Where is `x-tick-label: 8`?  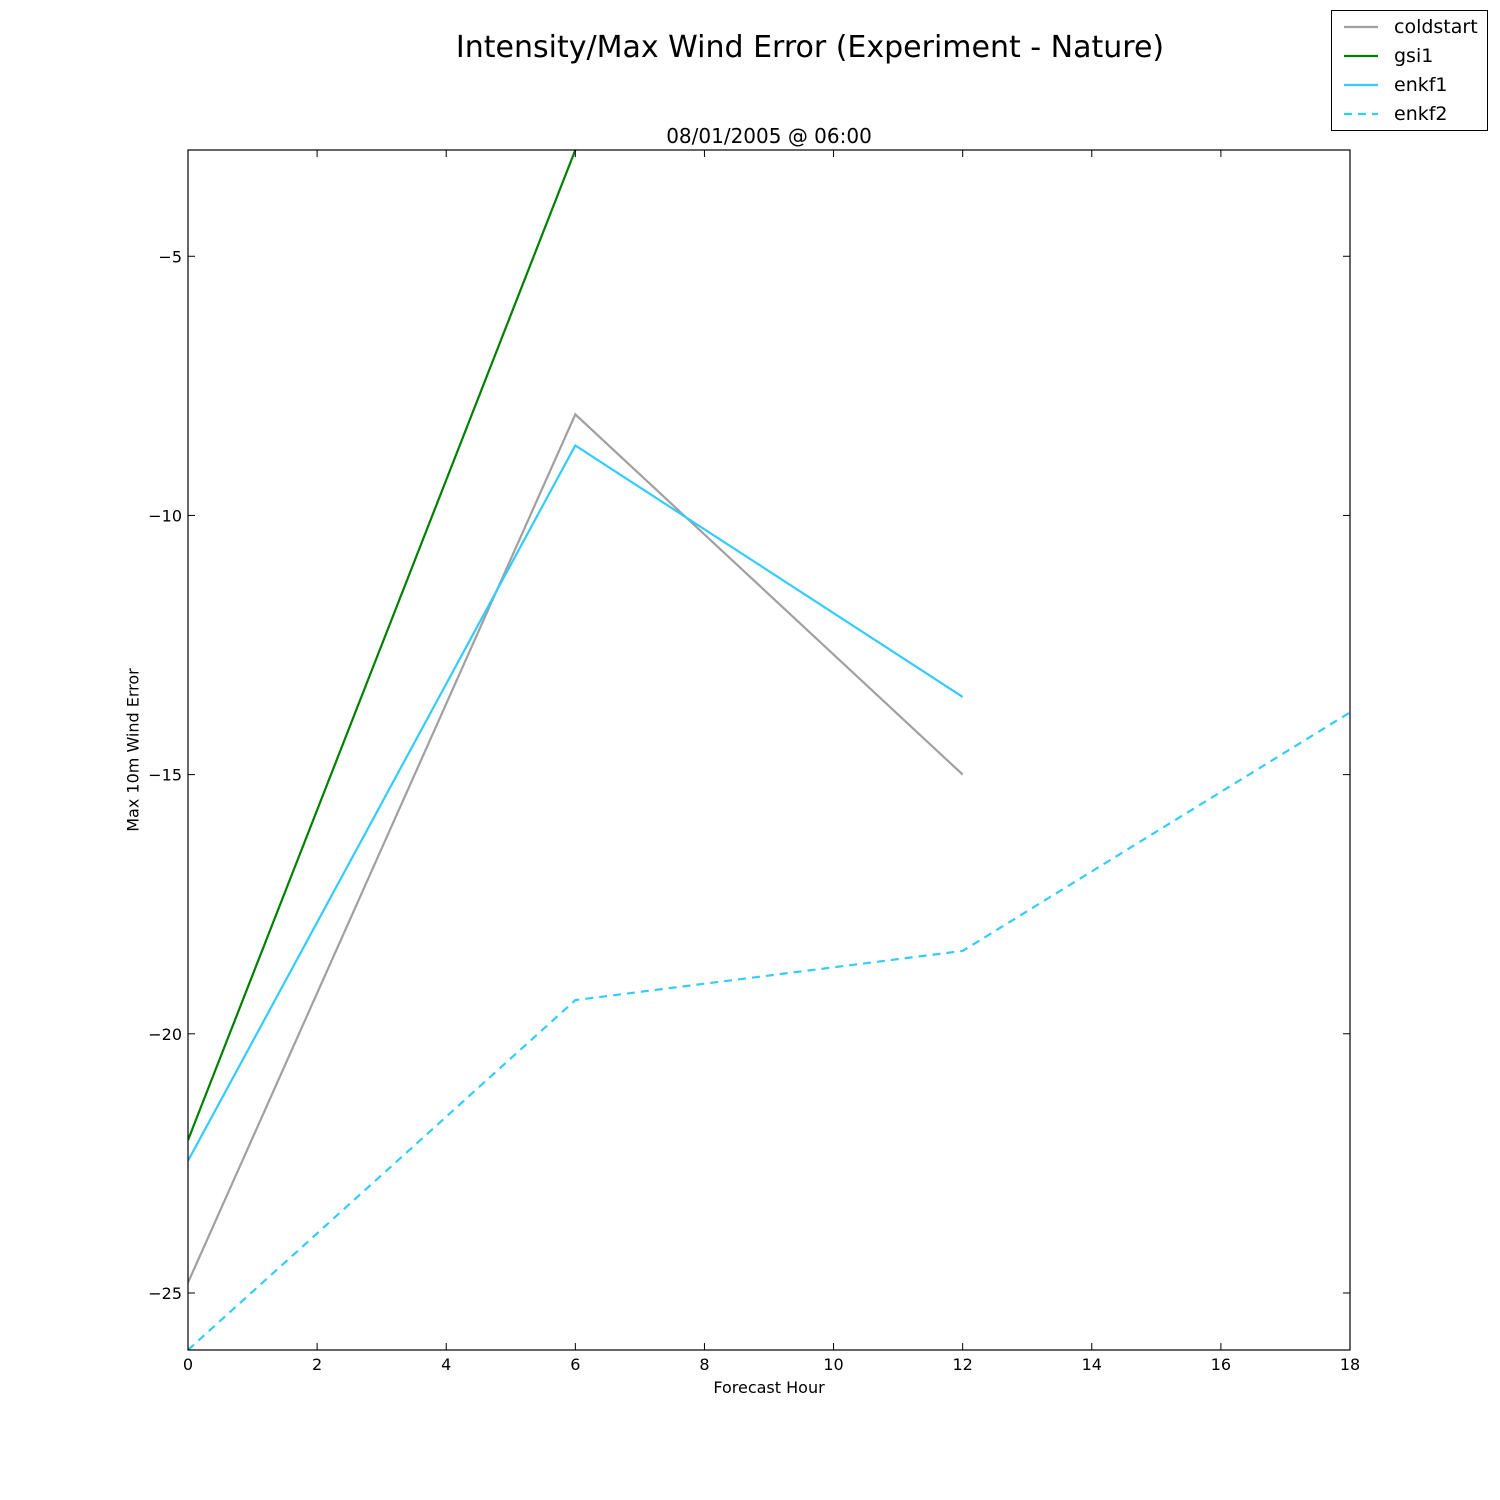
x-tick-label: 8 is located at coordinates (704, 1364).